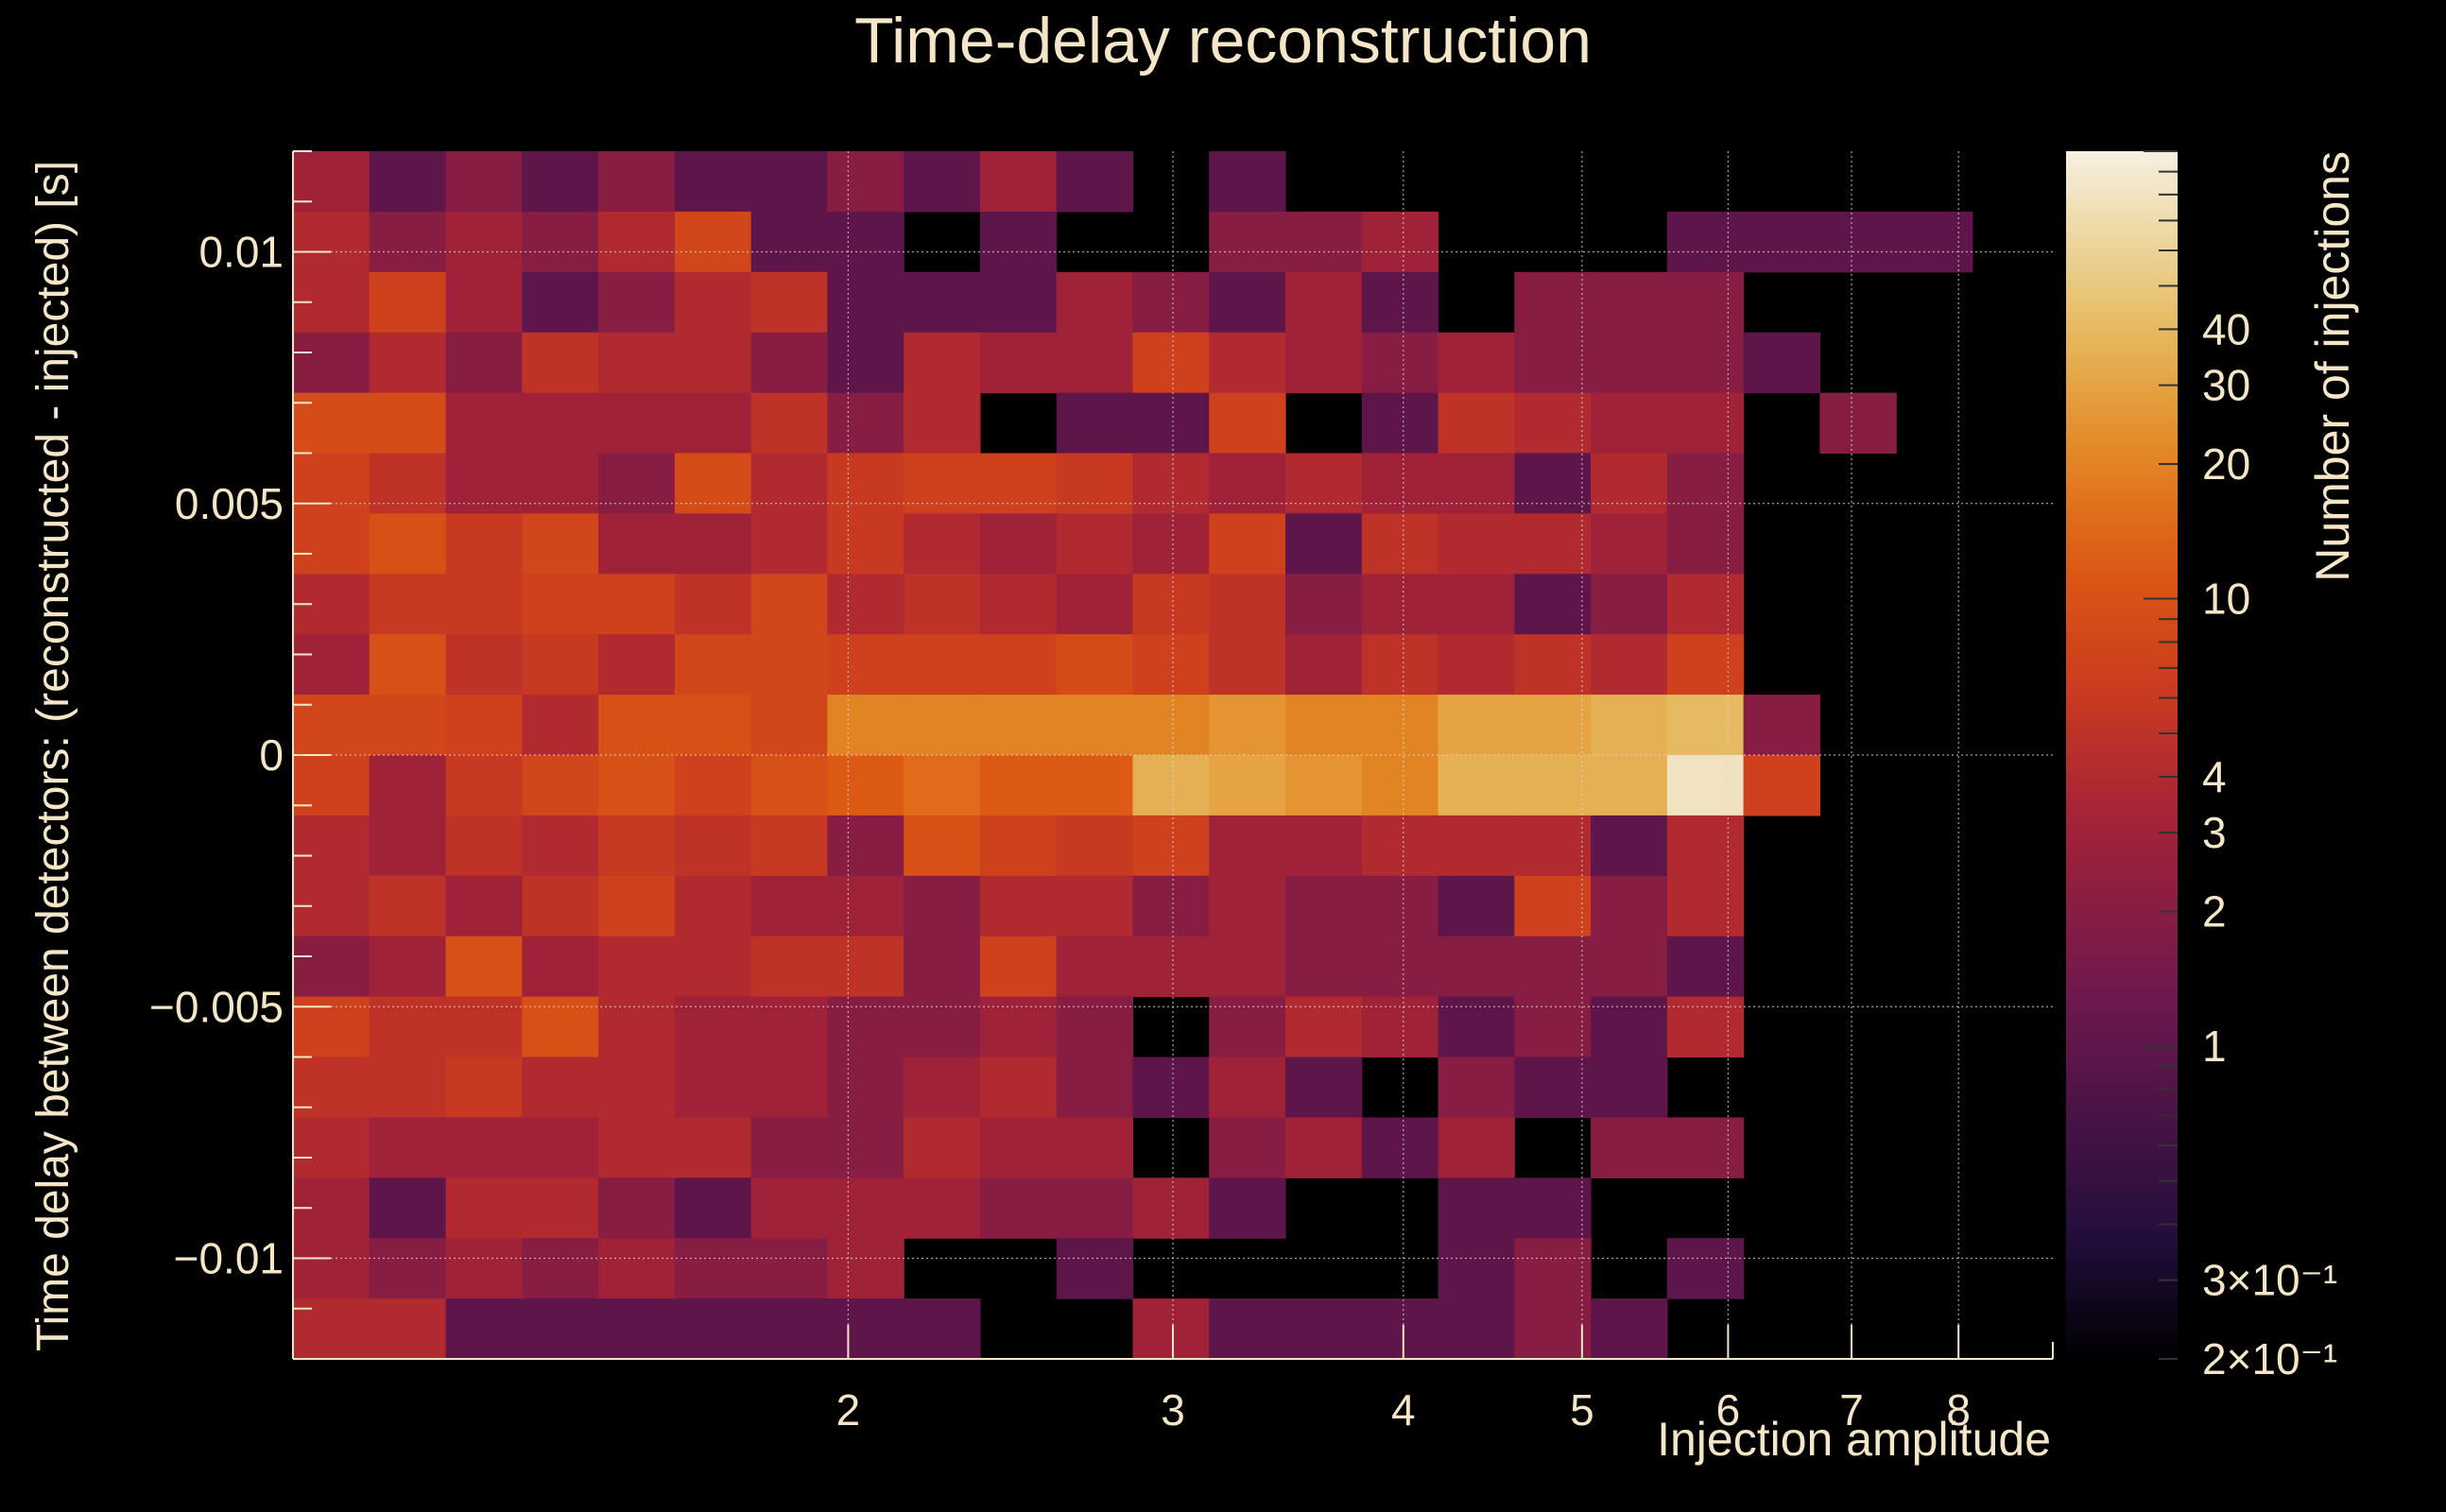 This screenshot has height=1512, width=2446. Describe the element at coordinates (2226, 328) in the screenshot. I see `colorbar-tick-label: 40` at that location.